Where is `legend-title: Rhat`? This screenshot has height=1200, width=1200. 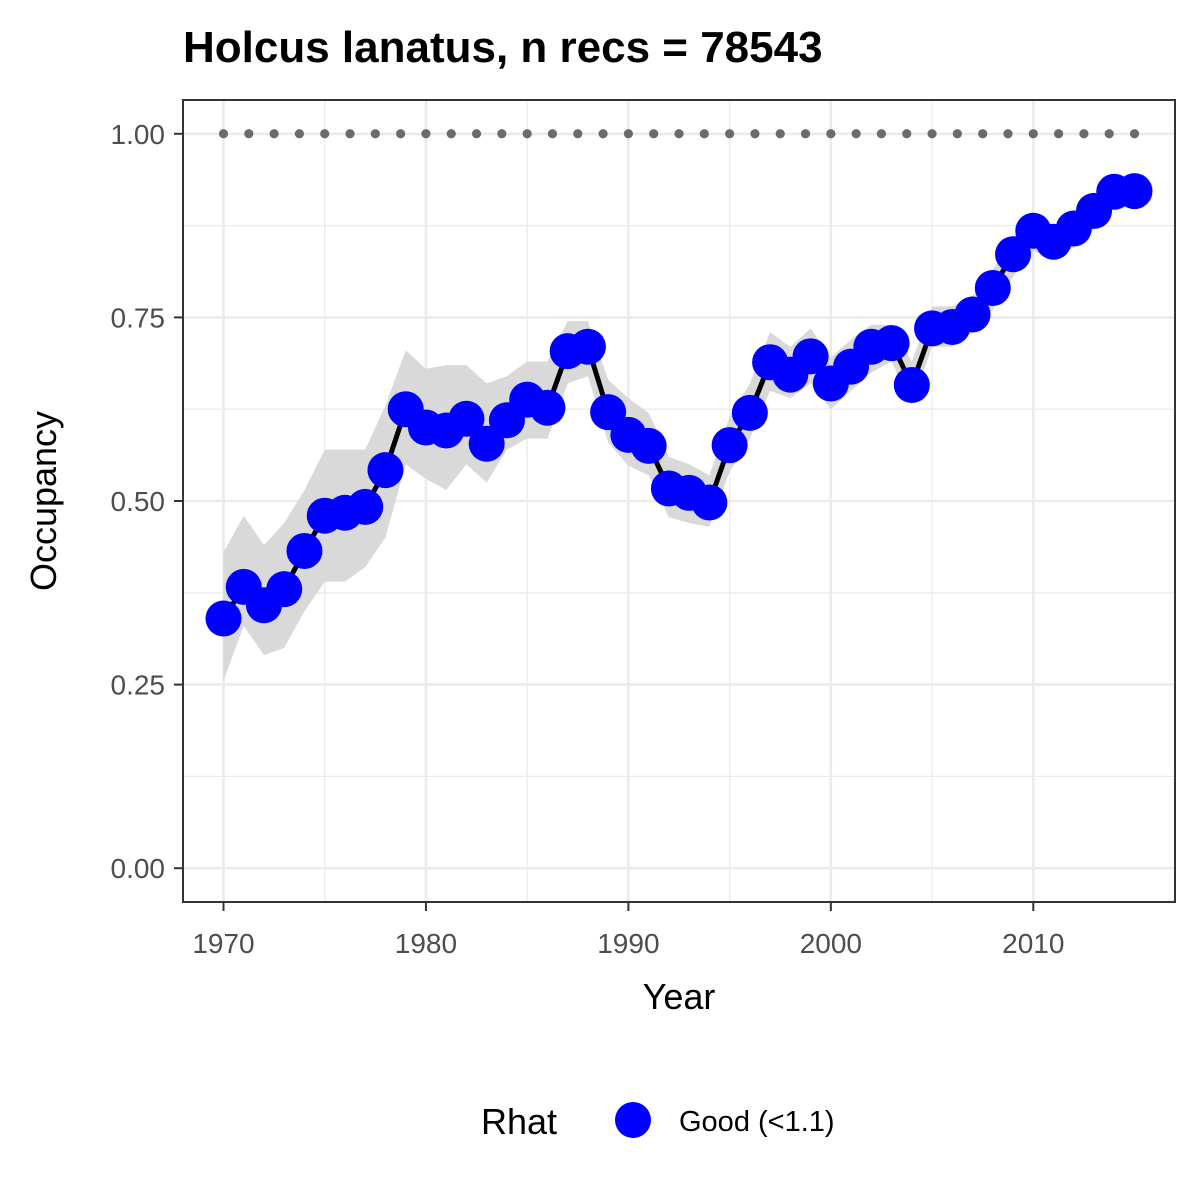
legend-title: Rhat is located at coordinates (519, 1121).